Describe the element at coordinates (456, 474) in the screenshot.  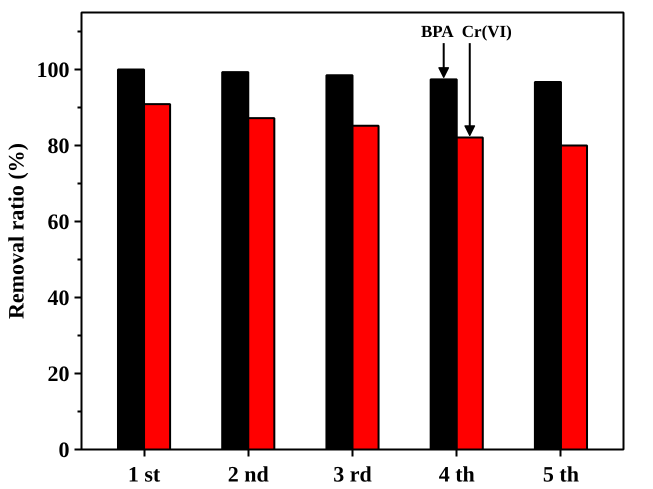
I see `x-tick-label: 4 th` at that location.